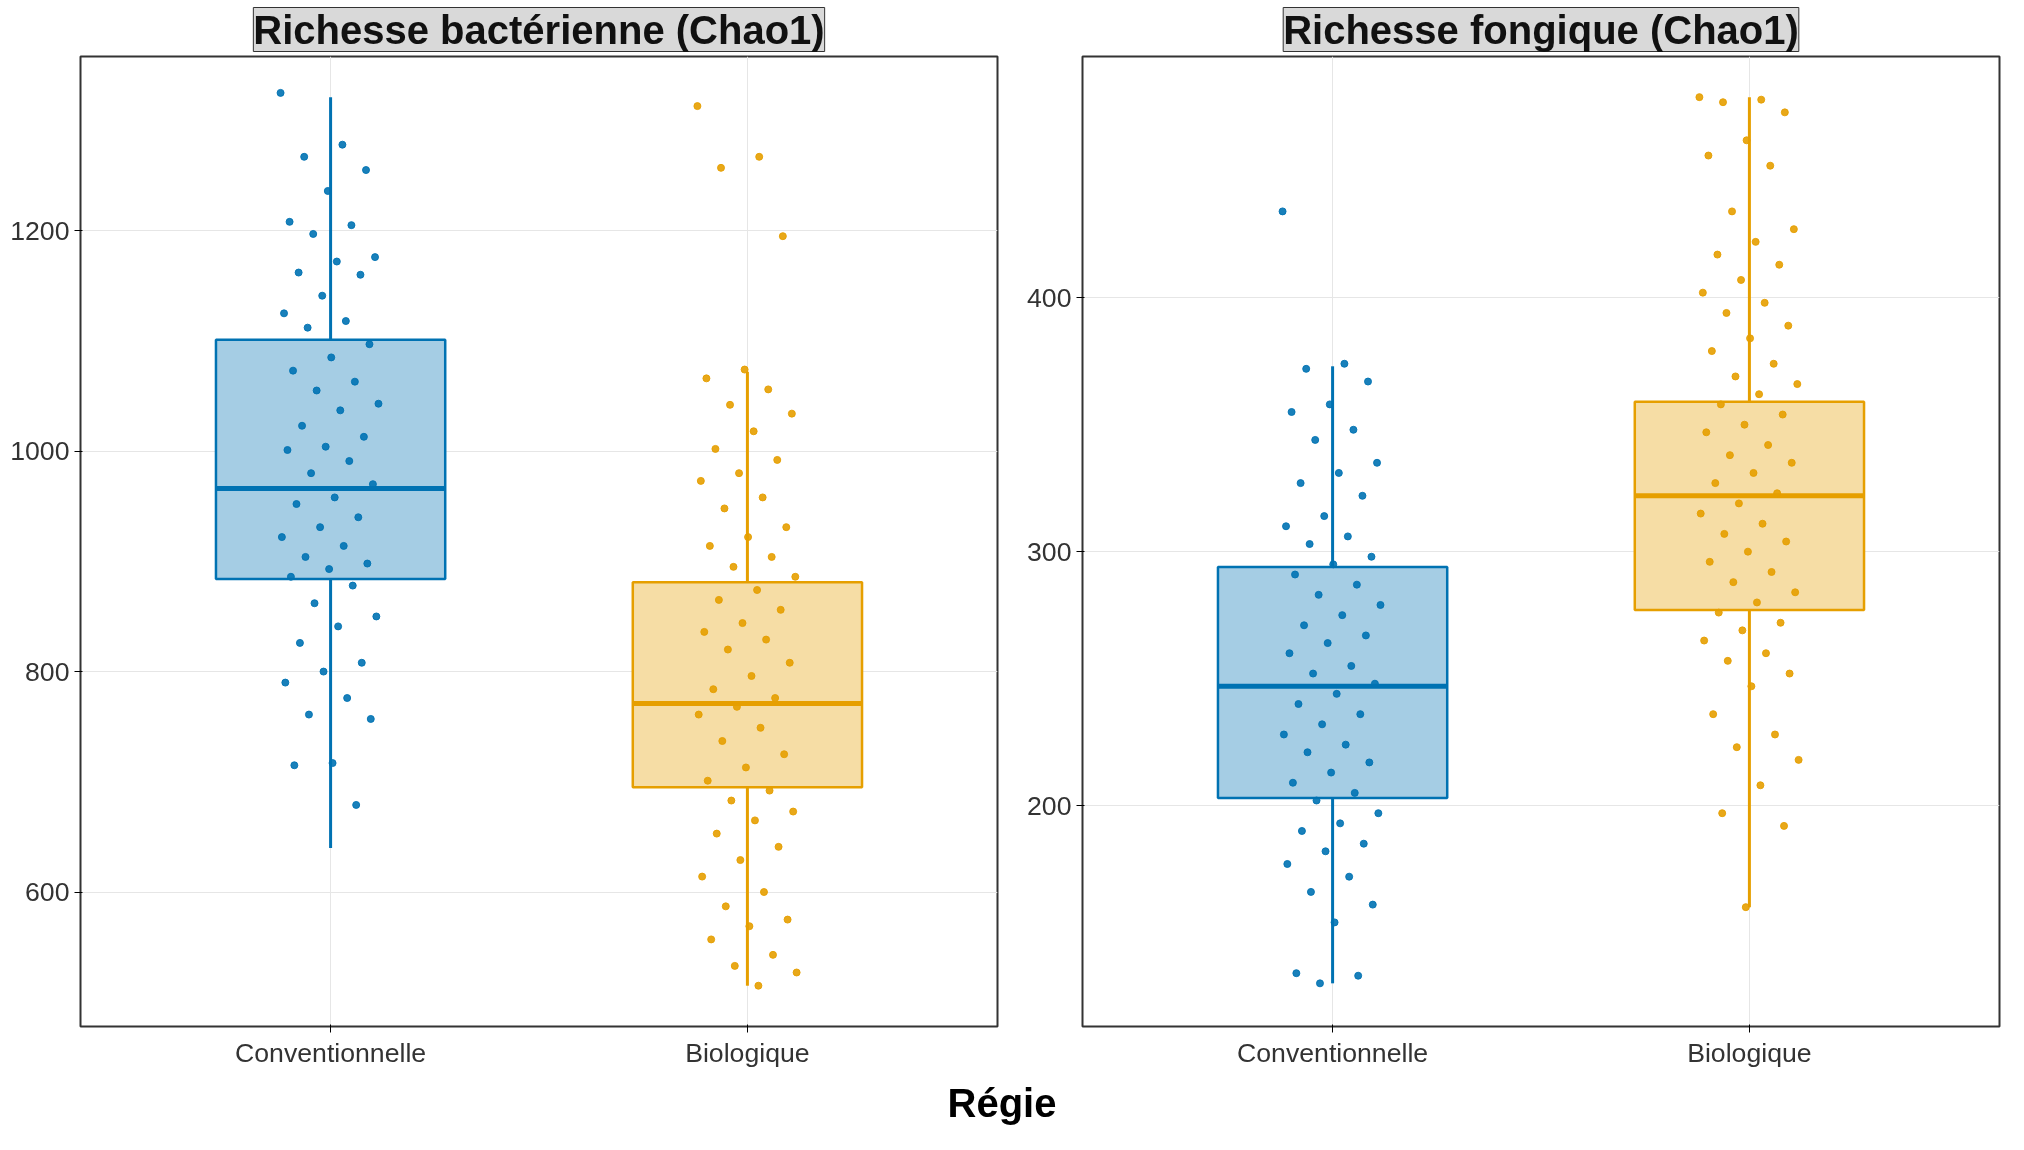  What do you see at coordinates (40, 451) in the screenshot?
I see `y-tick-label: 1000` at bounding box center [40, 451].